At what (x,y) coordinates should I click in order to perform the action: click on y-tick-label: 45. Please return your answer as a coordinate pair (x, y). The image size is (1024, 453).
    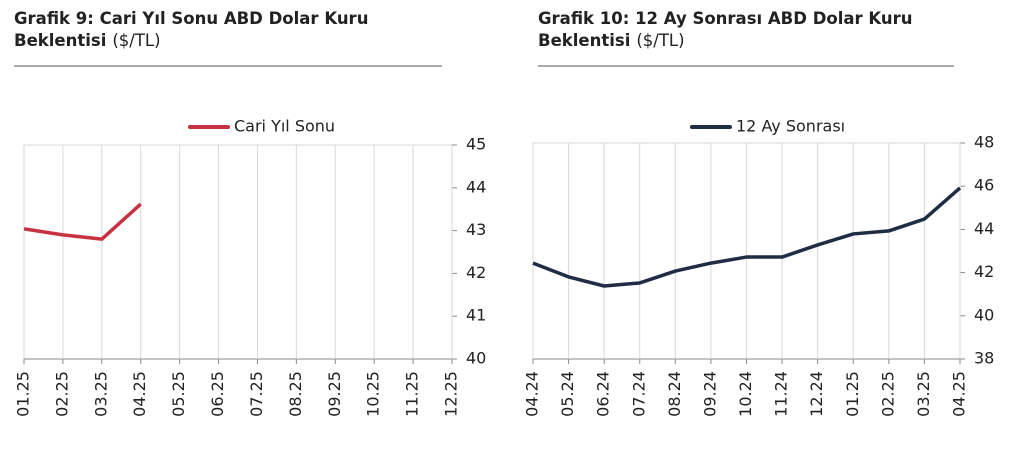
    Looking at the image, I should click on (476, 144).